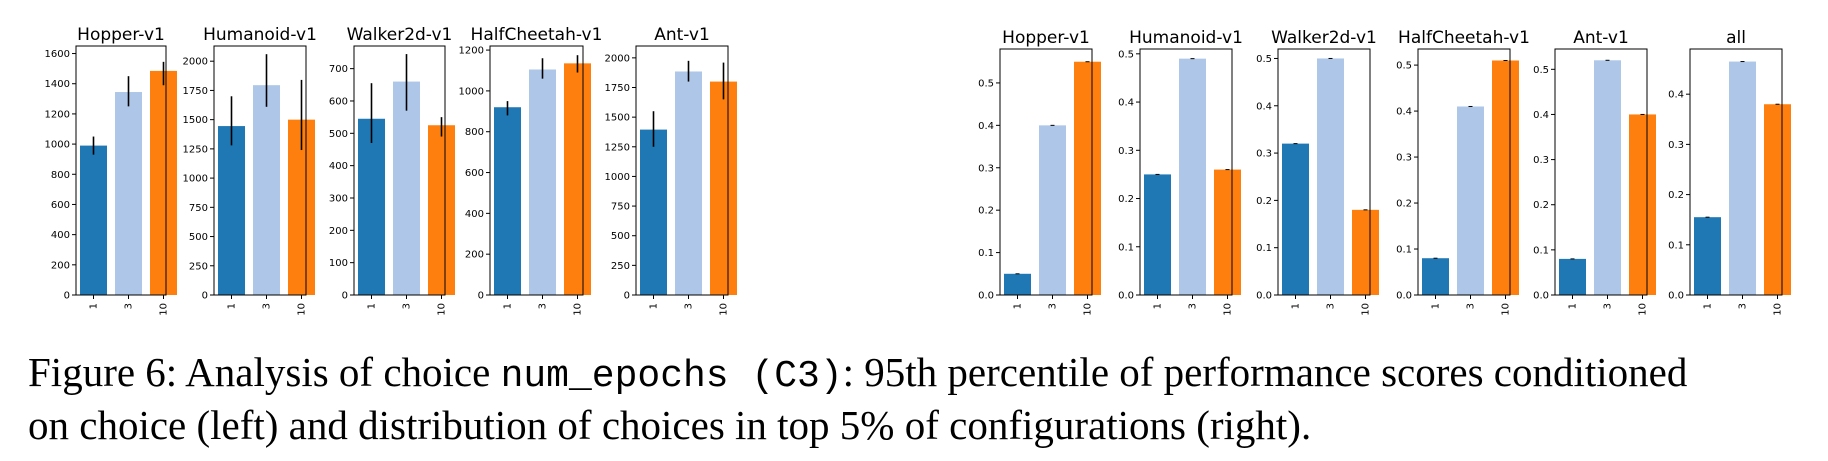  Describe the element at coordinates (1676, 95) in the screenshot. I see `panel-11-ytick-label: 0.4` at that location.